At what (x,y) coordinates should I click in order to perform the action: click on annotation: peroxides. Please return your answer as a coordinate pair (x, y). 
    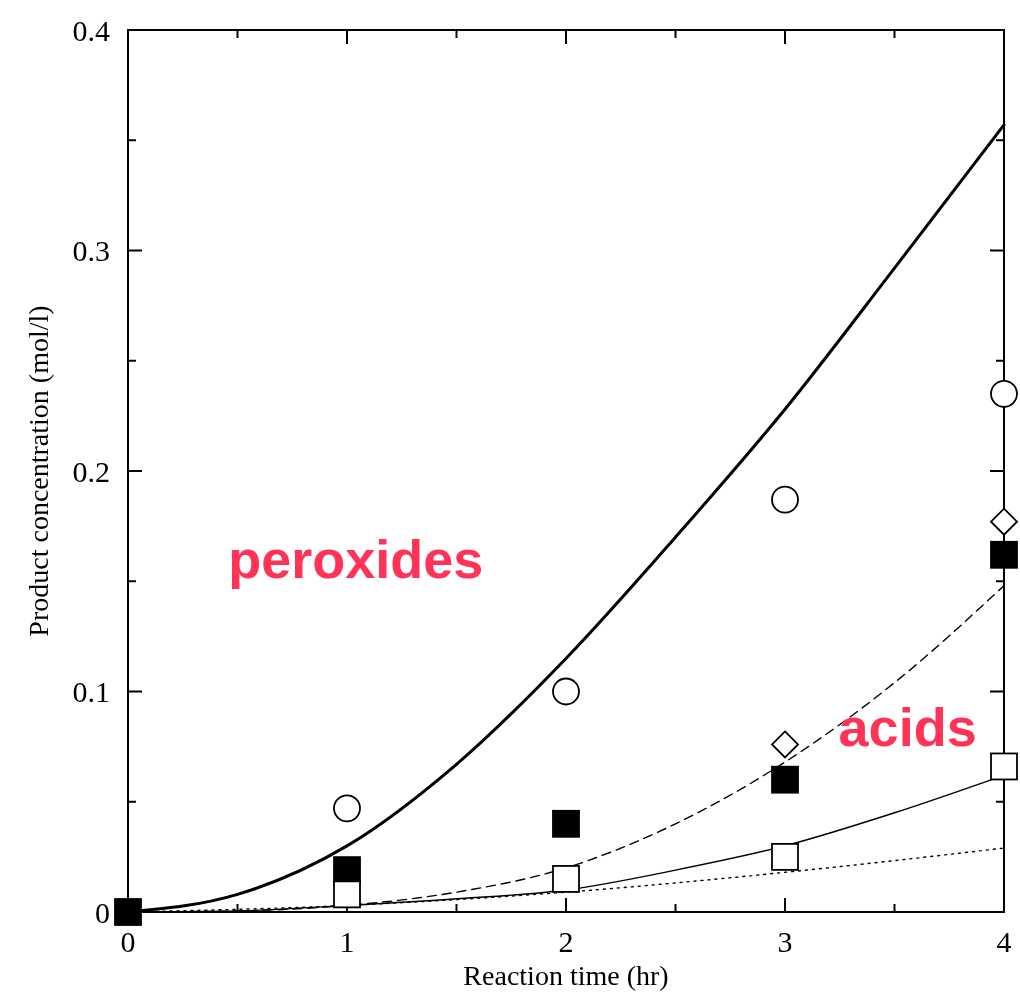
    Looking at the image, I should click on (356, 559).